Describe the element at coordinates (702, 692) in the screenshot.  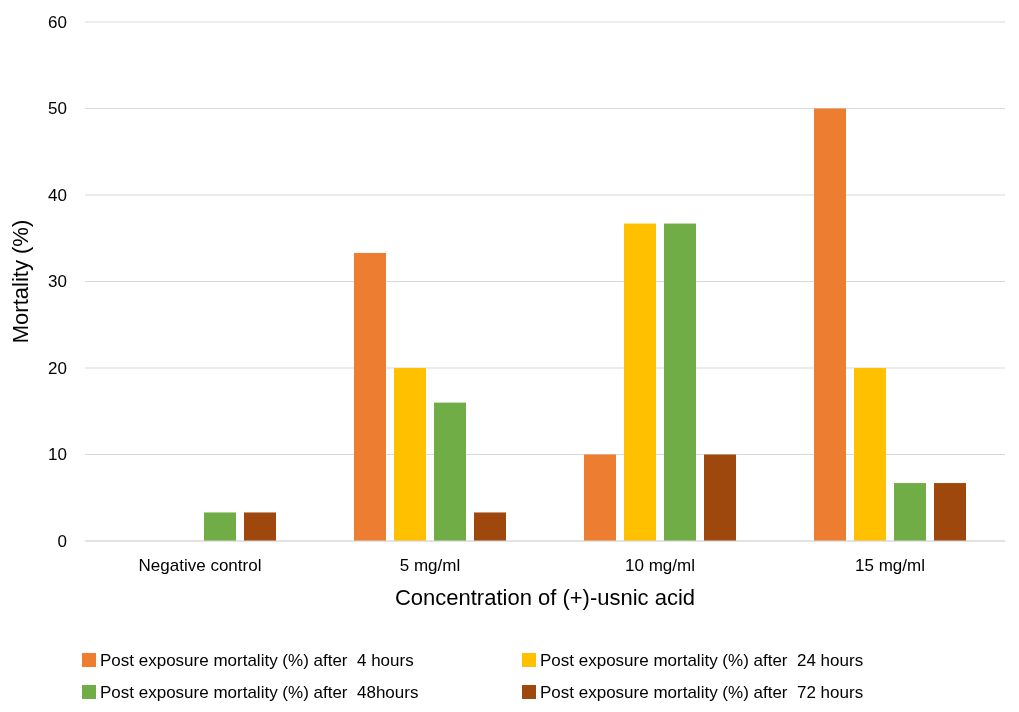
I see `legend-label: Post exposure mortality (%) after 72 hours` at that location.